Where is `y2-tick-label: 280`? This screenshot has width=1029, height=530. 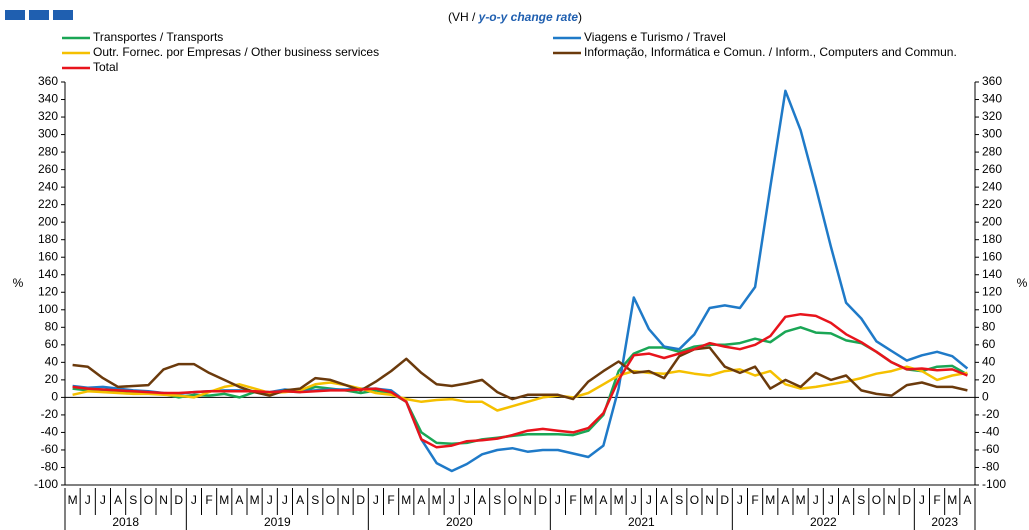
y2-tick-label: 280 is located at coordinates (992, 151).